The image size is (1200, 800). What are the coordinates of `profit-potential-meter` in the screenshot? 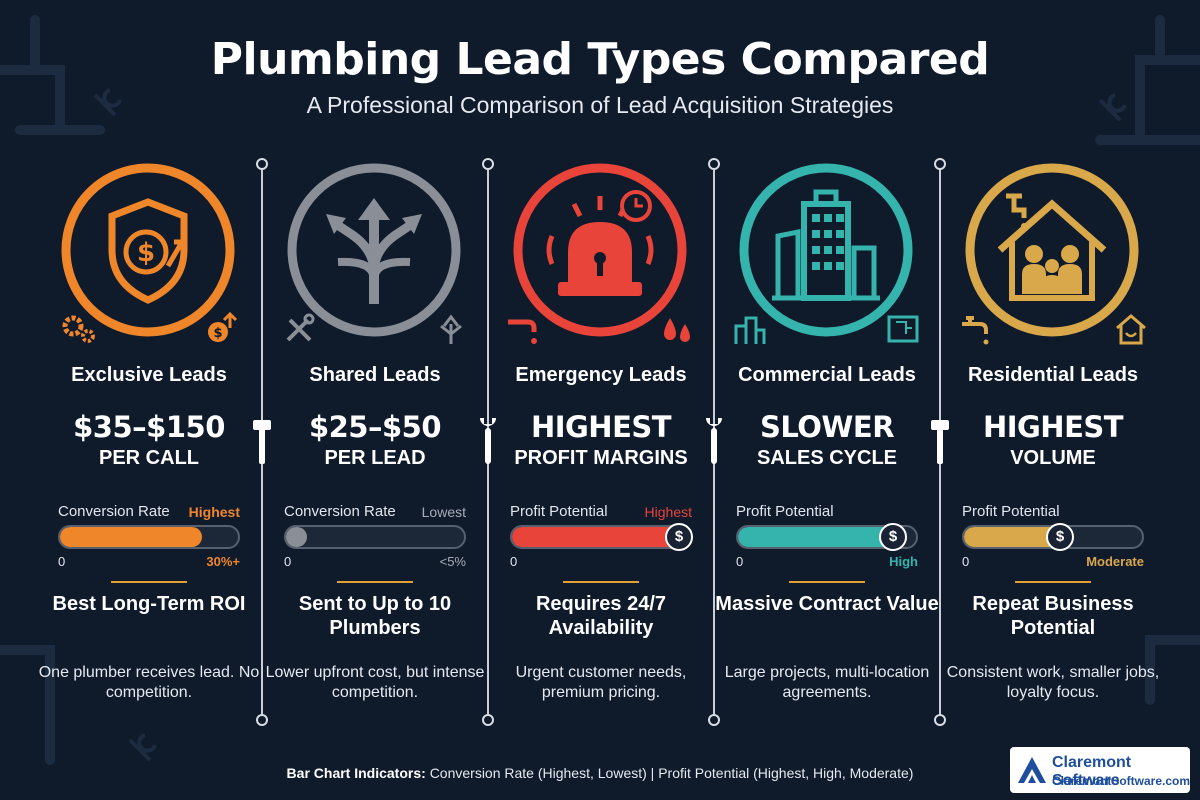 It's located at (601, 537).